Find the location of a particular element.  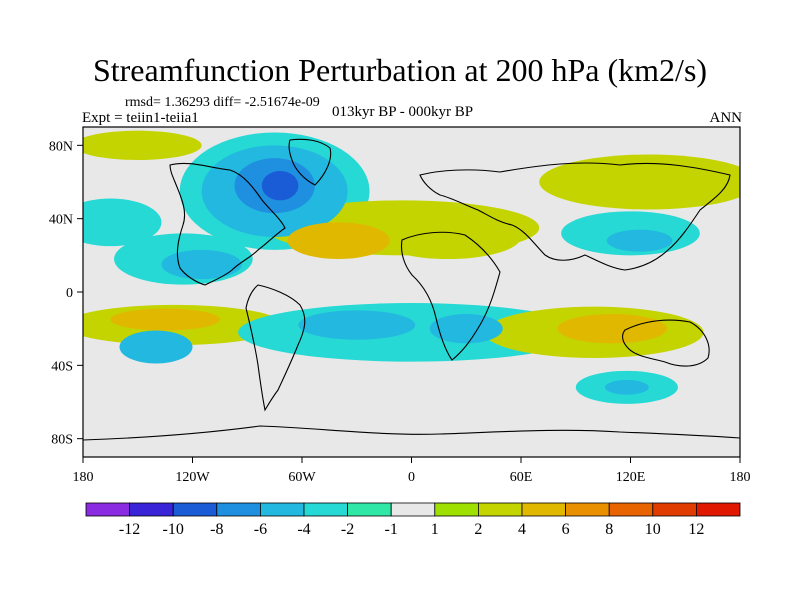

coastline-australia is located at coordinates (666, 343).